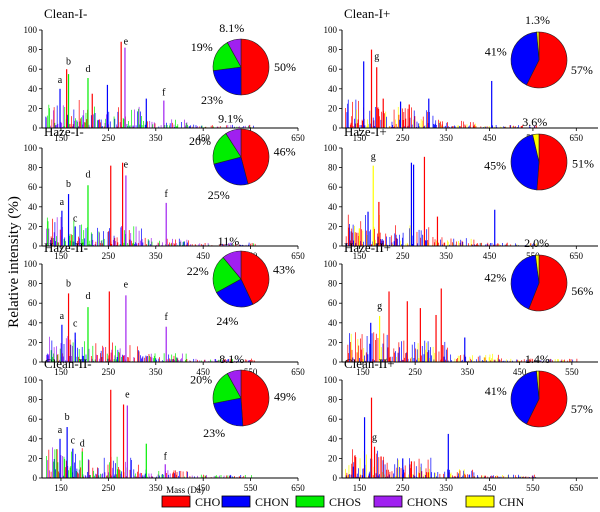  I want to click on panel-title: Haze-I+, so click(365, 131).